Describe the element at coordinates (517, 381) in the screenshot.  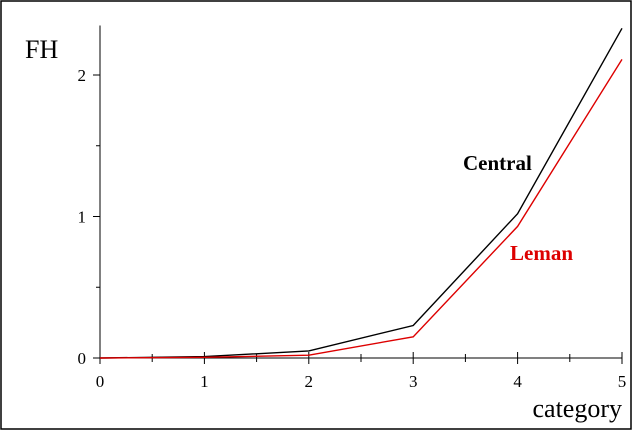
I see `x-tick-label: 4` at that location.